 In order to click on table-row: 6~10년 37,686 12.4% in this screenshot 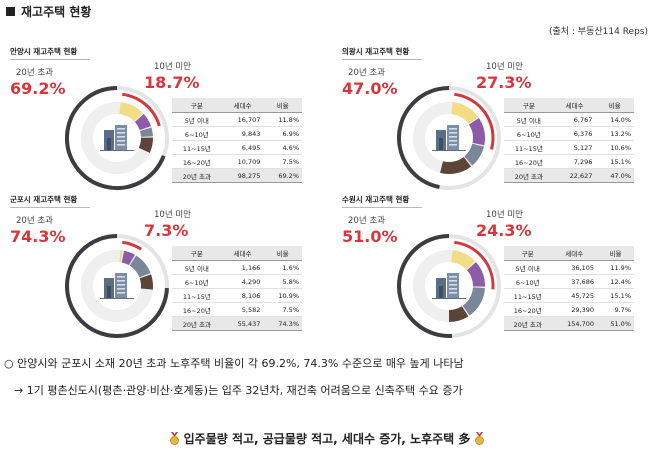, I will do `click(569, 281)`.